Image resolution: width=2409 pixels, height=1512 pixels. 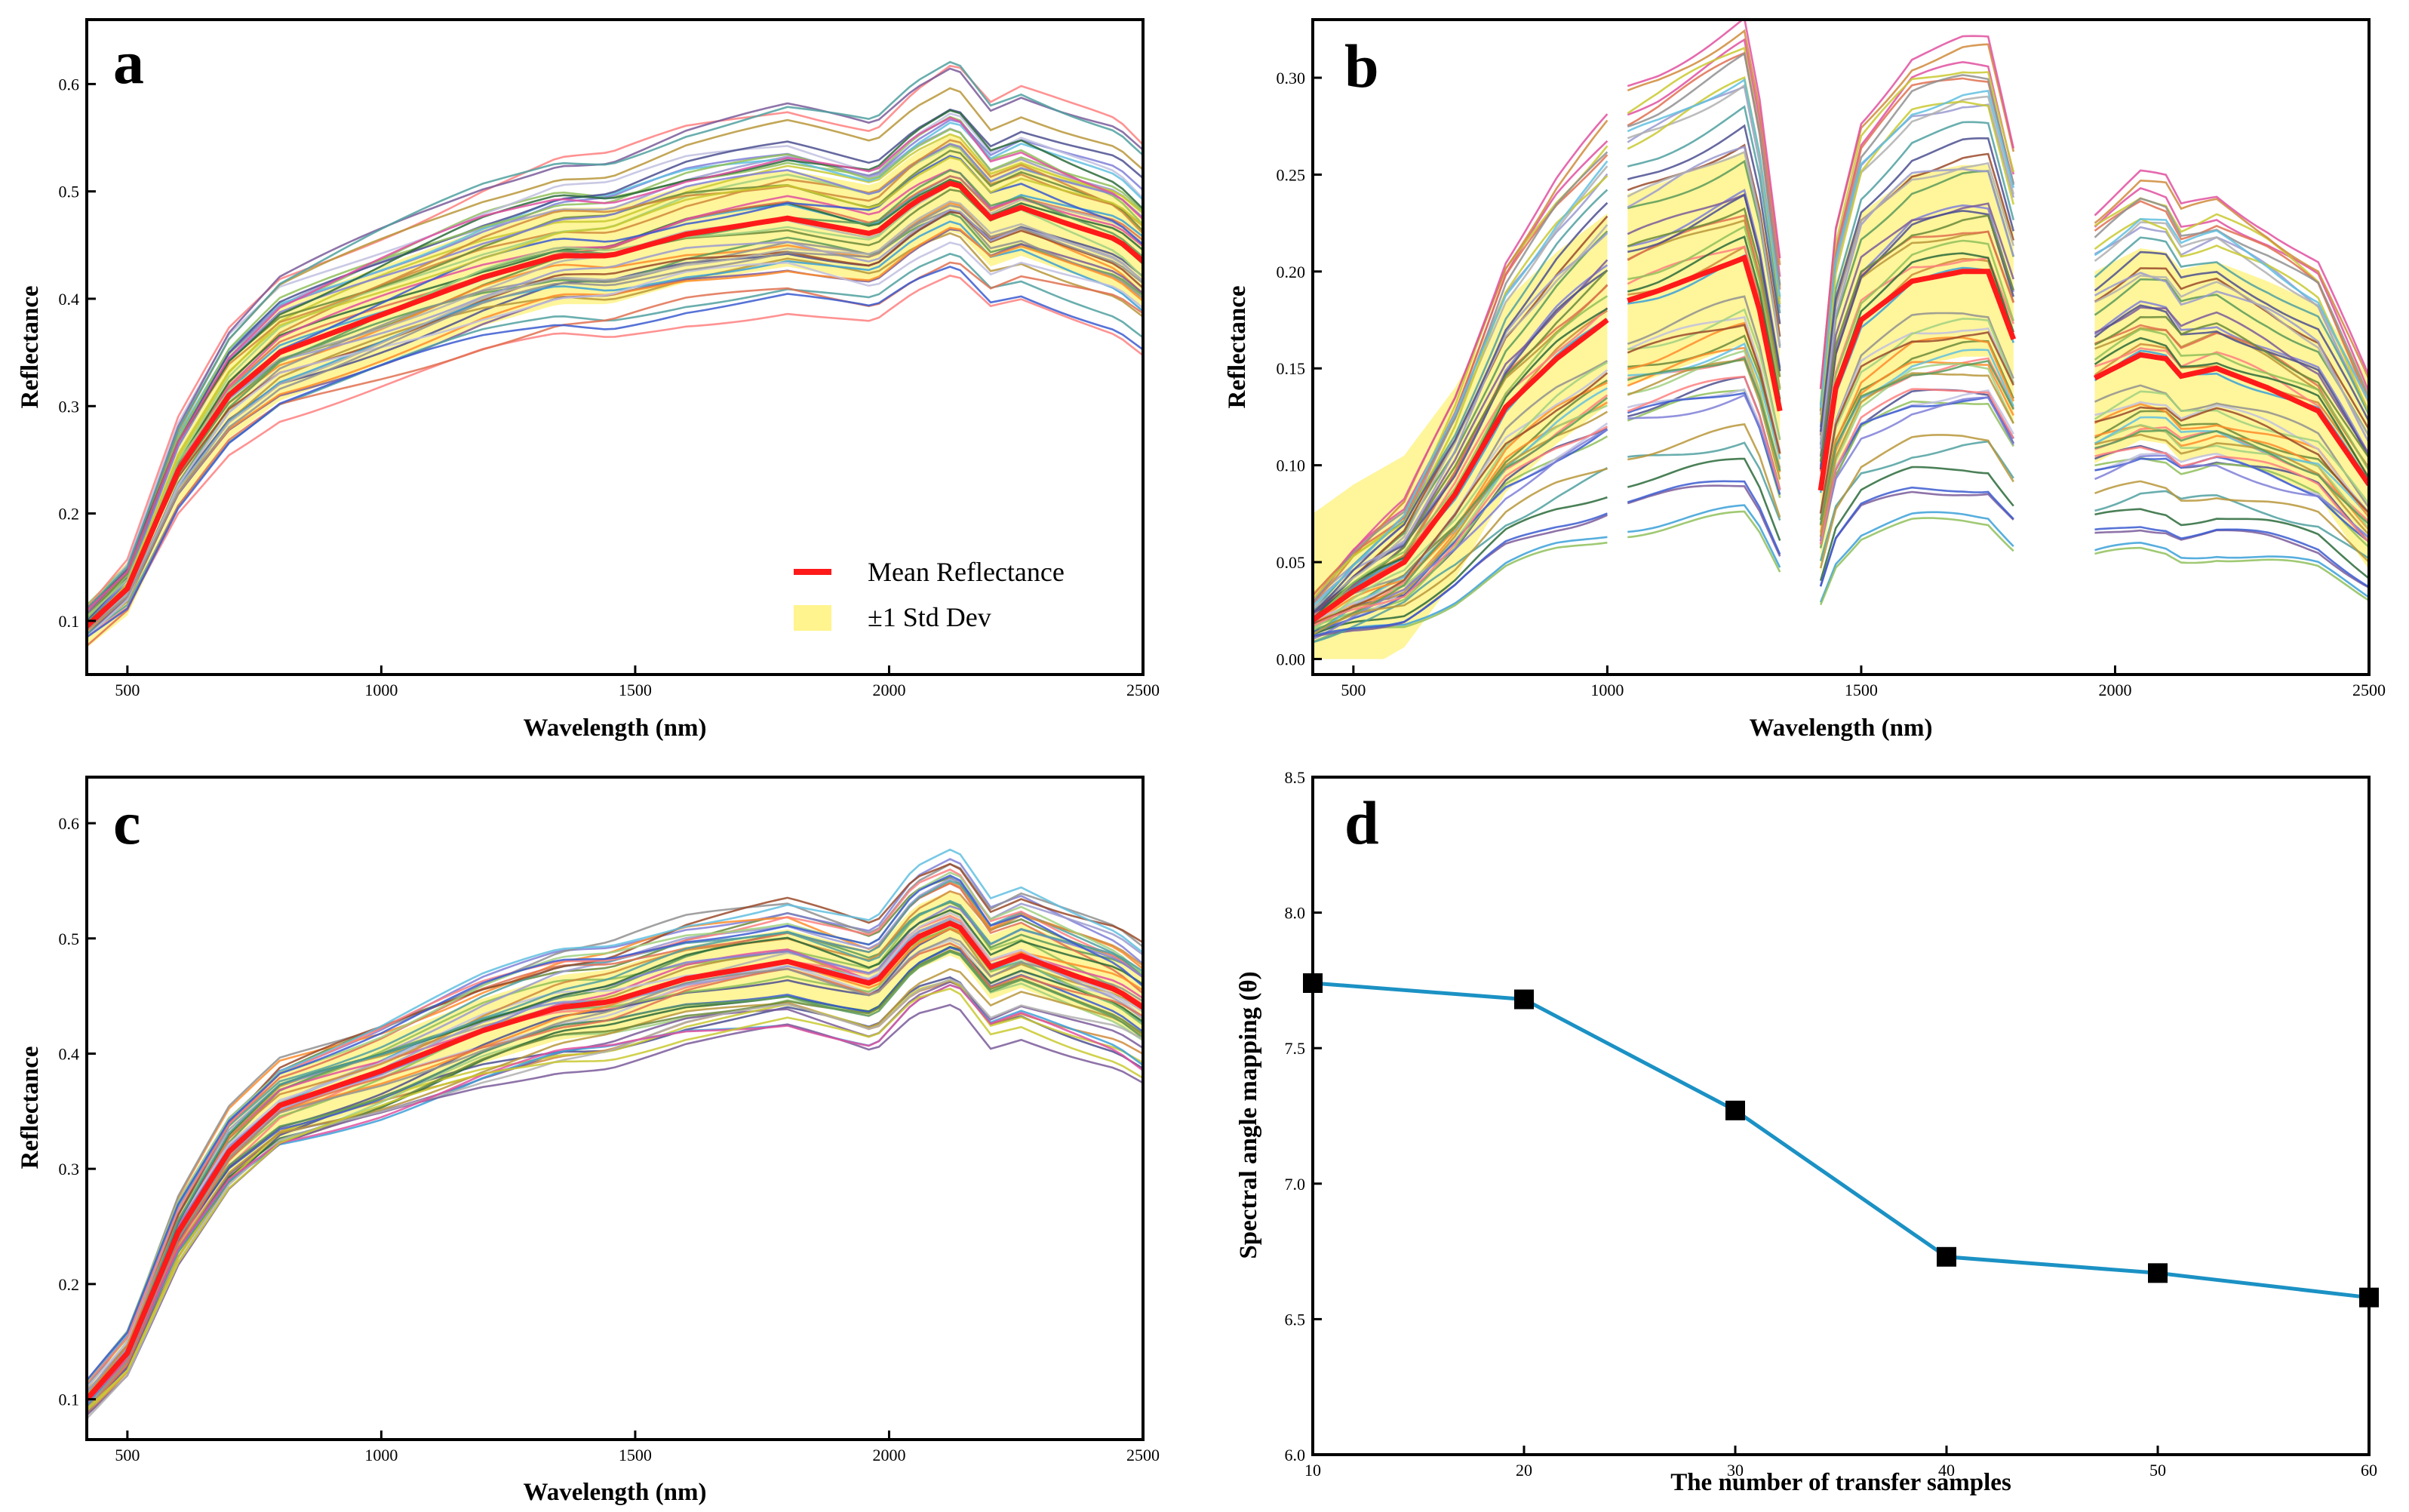 I want to click on panel-a-xtick-label: 500, so click(x=128, y=690).